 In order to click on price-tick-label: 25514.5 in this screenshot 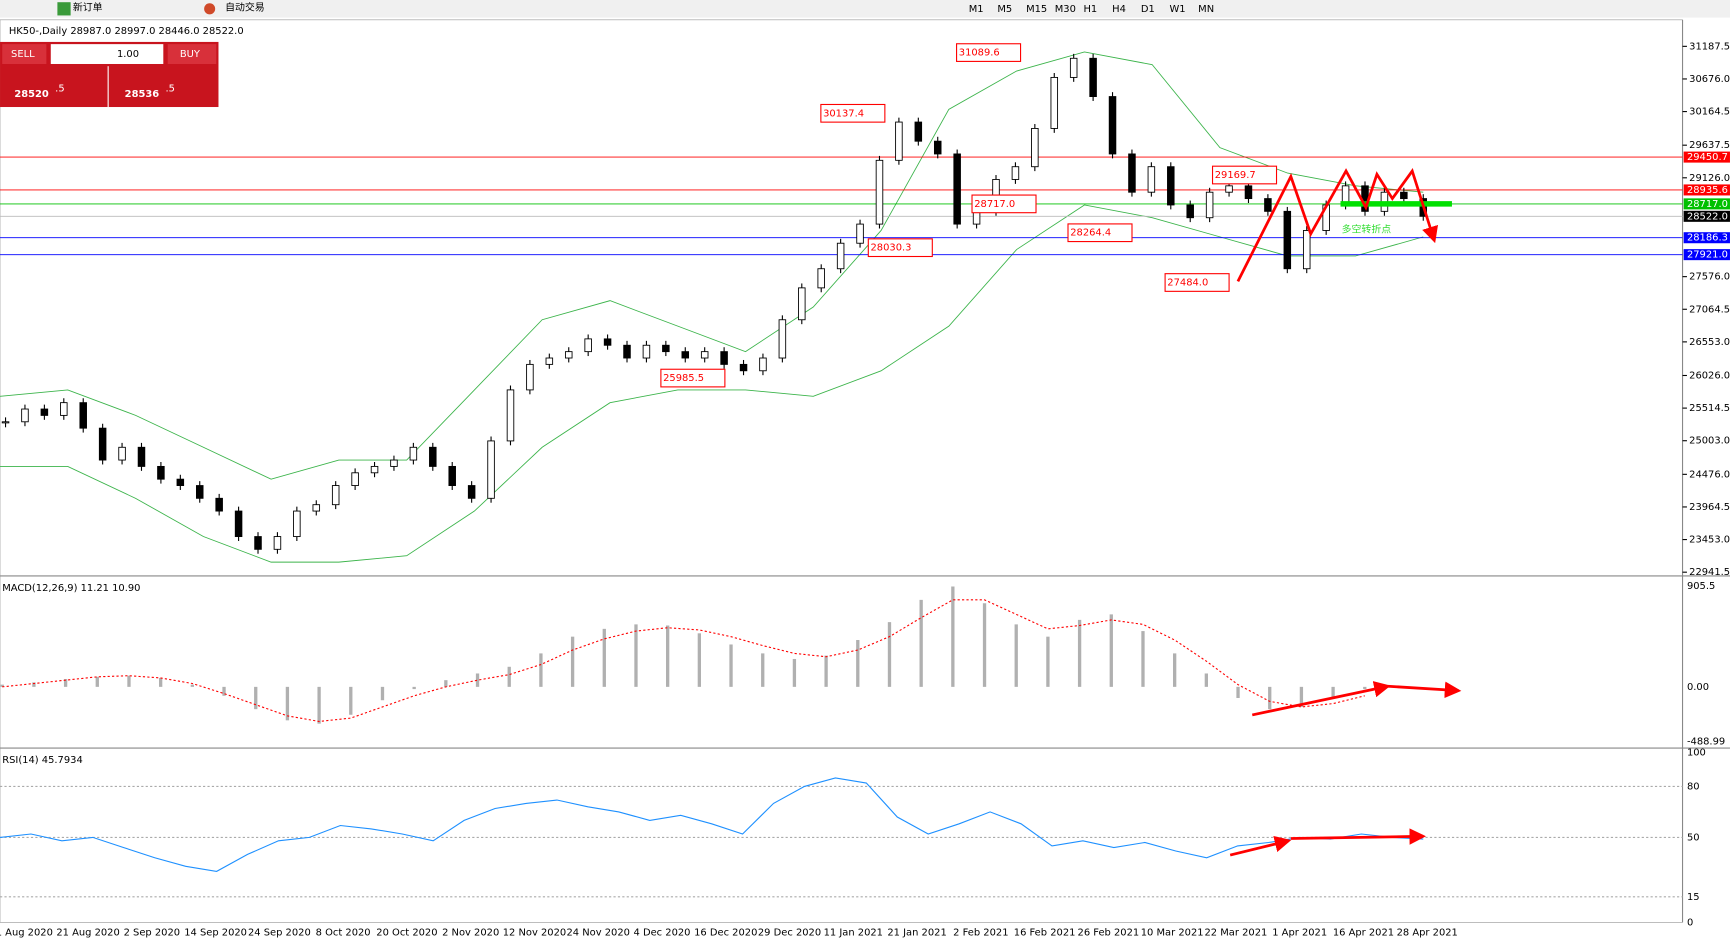, I will do `click(1709, 408)`.